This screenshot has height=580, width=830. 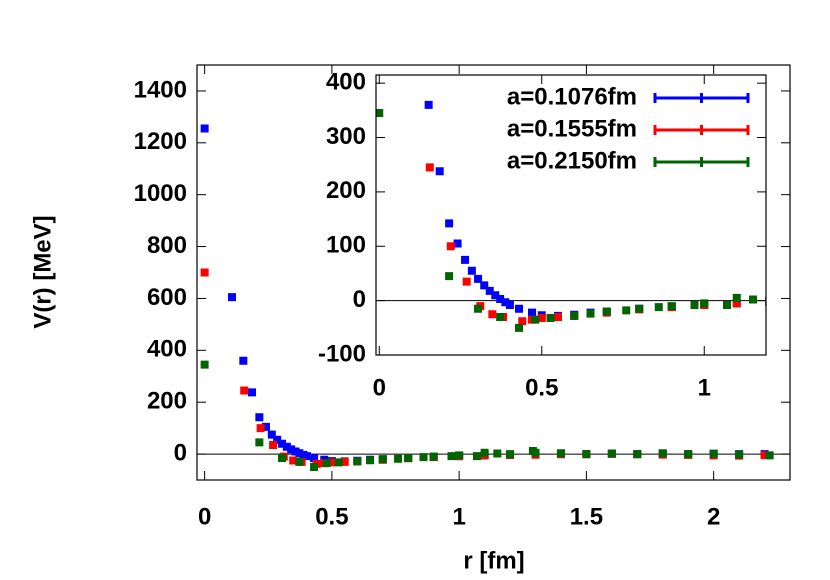 What do you see at coordinates (167, 297) in the screenshot?
I see `y-tick-label: 600` at bounding box center [167, 297].